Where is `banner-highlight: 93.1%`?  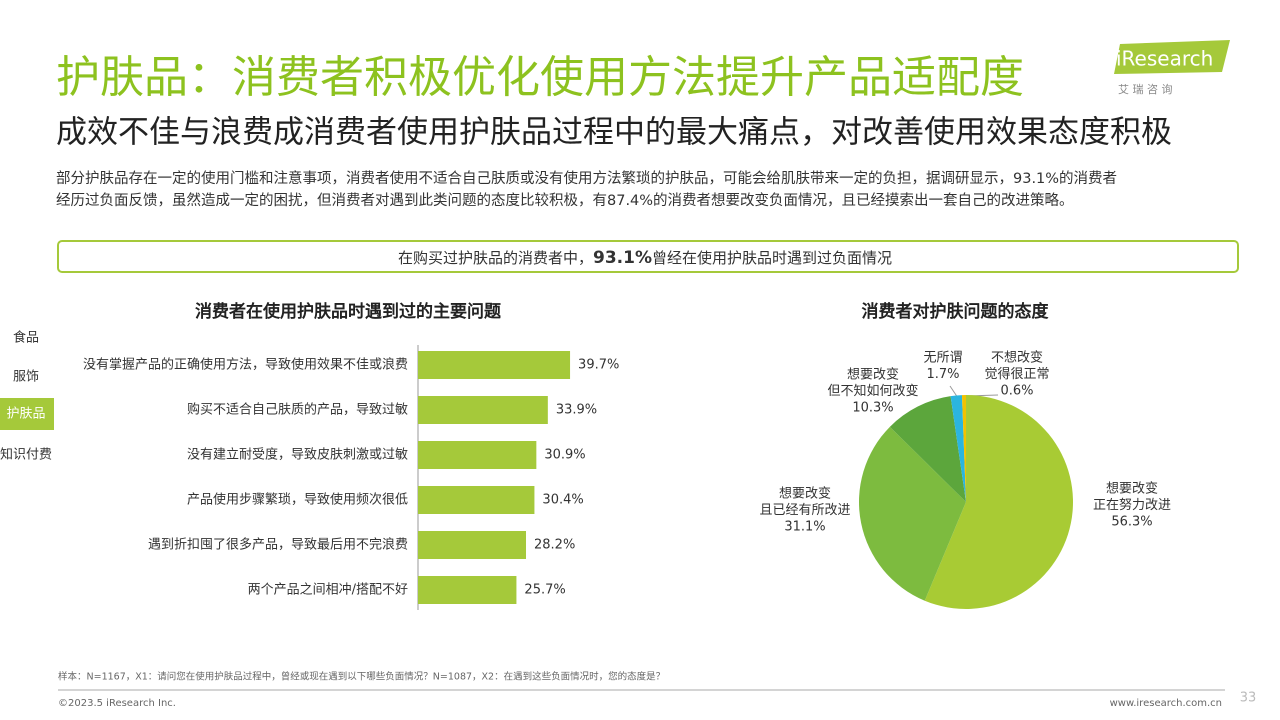
banner-highlight: 93.1% is located at coordinates (622, 258).